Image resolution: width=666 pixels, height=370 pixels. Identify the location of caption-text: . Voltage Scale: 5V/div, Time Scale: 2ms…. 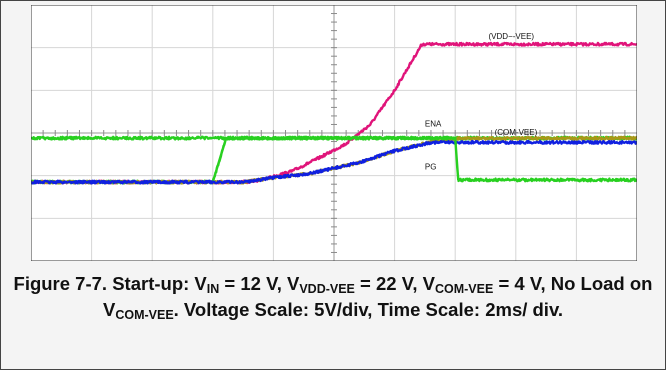
(368, 309).